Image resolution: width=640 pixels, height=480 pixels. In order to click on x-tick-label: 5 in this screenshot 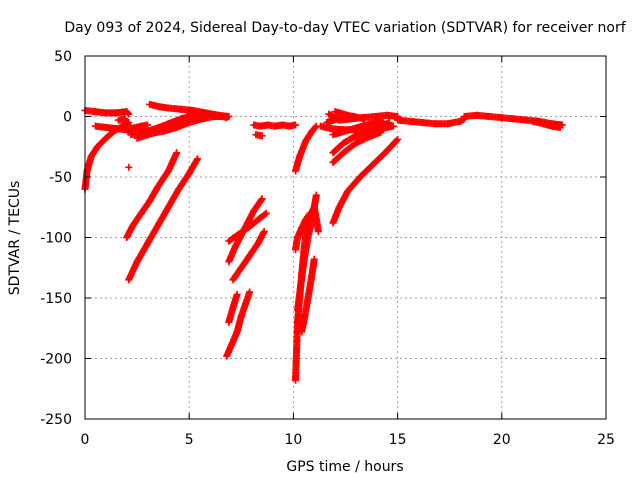, I will do `click(189, 440)`.